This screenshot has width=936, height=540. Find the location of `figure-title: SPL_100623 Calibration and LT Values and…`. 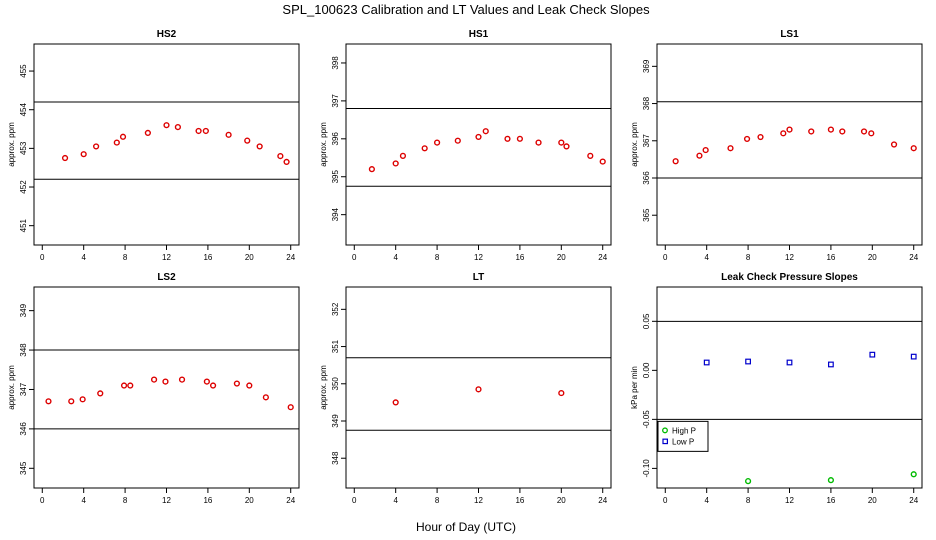

figure-title: SPL_100623 Calibration and LT Values and… is located at coordinates (466, 9).